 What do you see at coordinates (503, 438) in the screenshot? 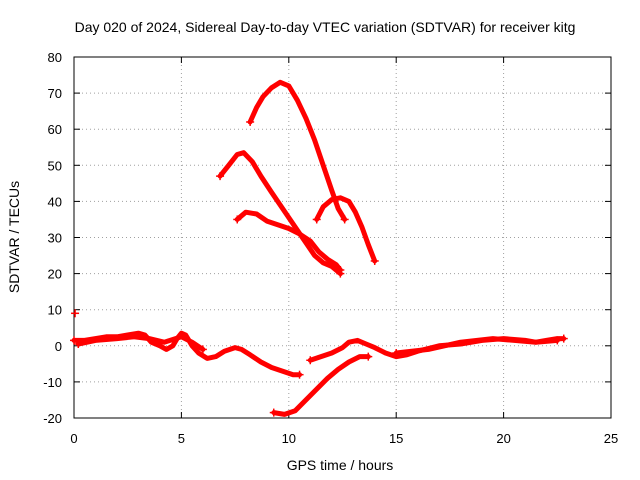
I see `x-tick-label: 20` at bounding box center [503, 438].